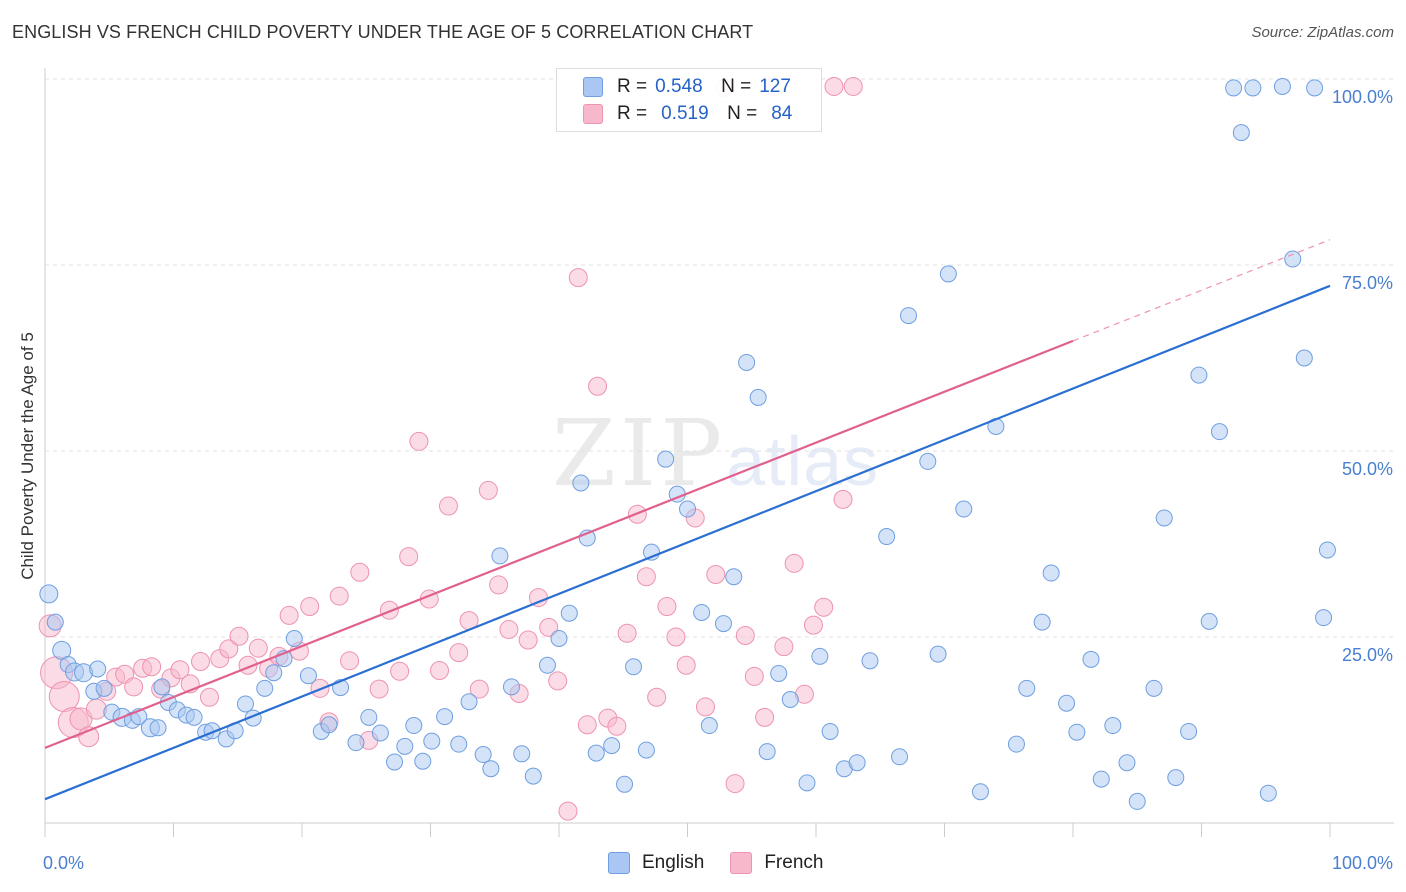 The height and width of the screenshot is (892, 1406). I want to click on french-legend-swatch, so click(741, 863).